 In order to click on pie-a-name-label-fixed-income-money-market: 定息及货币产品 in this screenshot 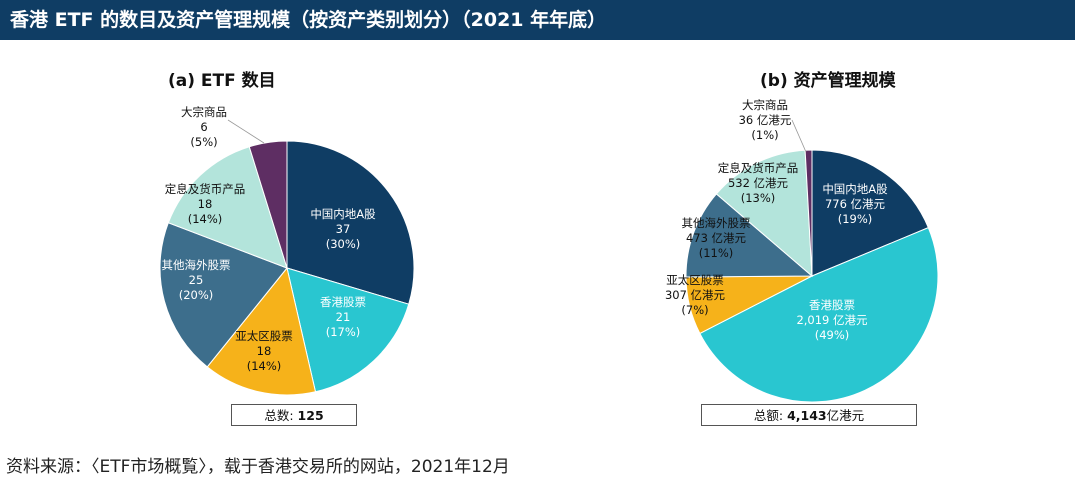, I will do `click(205, 189)`.